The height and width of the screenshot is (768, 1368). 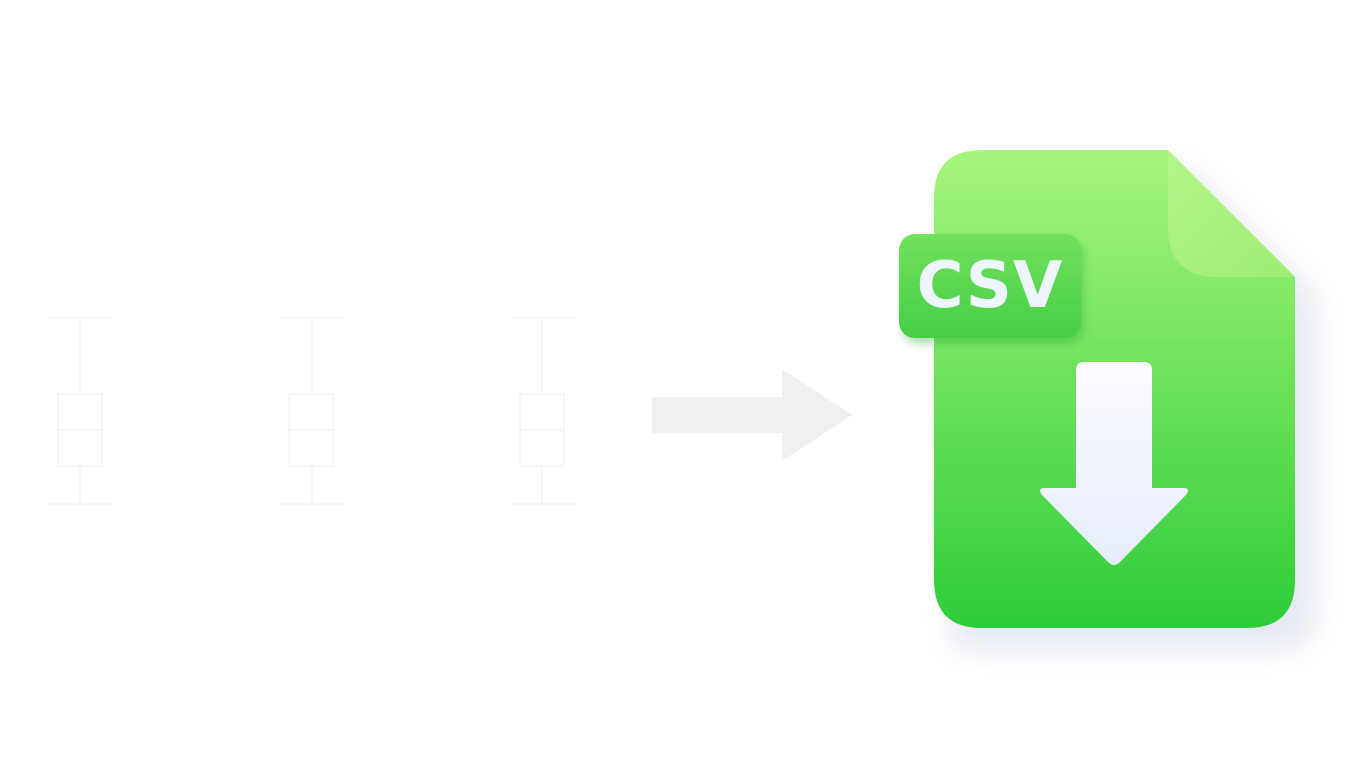 What do you see at coordinates (1231, 213) in the screenshot?
I see `file-corner-fold` at bounding box center [1231, 213].